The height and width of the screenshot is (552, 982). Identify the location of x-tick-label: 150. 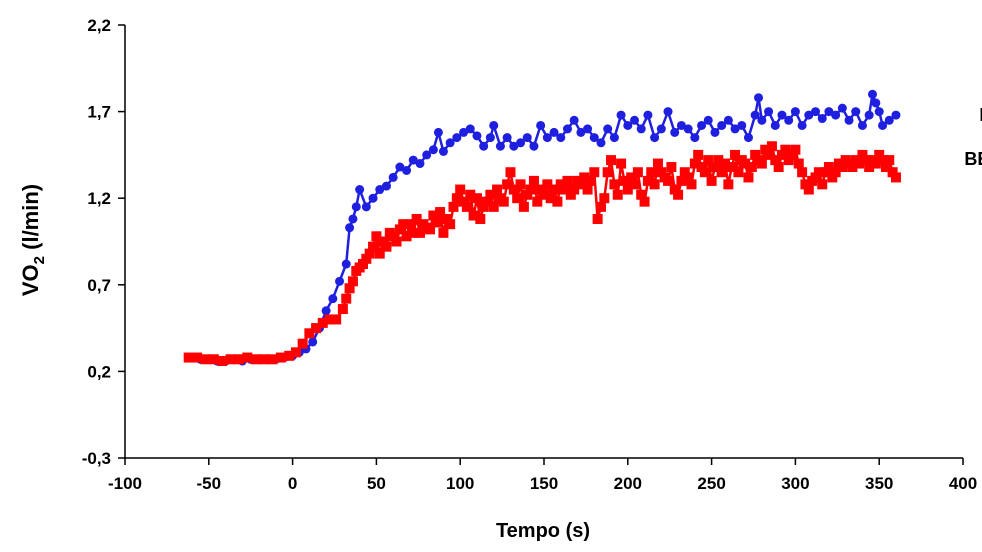
(544, 483).